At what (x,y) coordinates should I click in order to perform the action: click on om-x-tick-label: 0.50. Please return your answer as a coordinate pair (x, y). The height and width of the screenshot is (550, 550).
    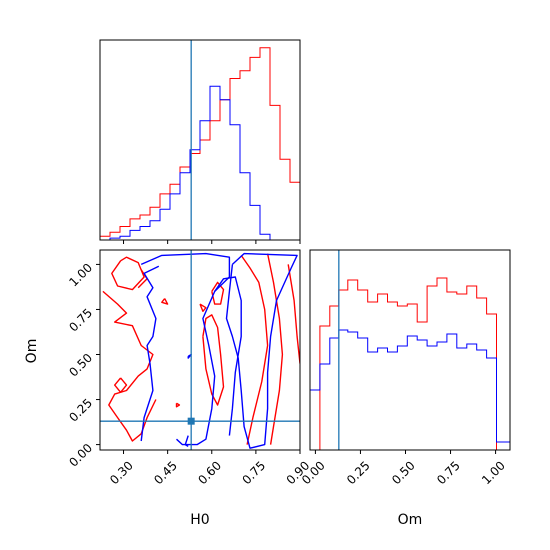
    Looking at the image, I should click on (403, 472).